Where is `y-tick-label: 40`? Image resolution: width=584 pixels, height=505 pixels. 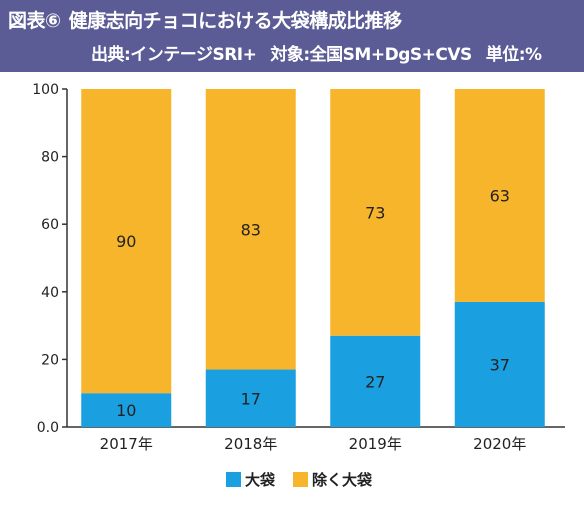
y-tick-label: 40 is located at coordinates (50, 293).